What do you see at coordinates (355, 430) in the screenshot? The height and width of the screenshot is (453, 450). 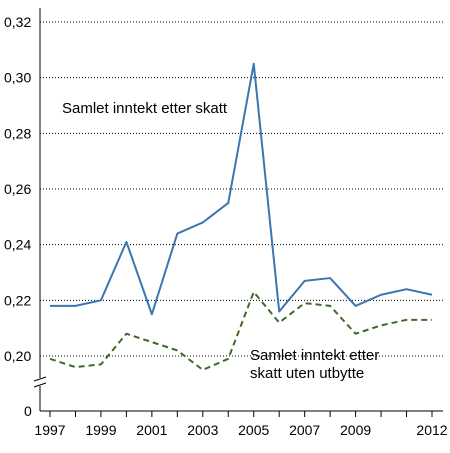 I see `x-tick-label: 2009` at bounding box center [355, 430].